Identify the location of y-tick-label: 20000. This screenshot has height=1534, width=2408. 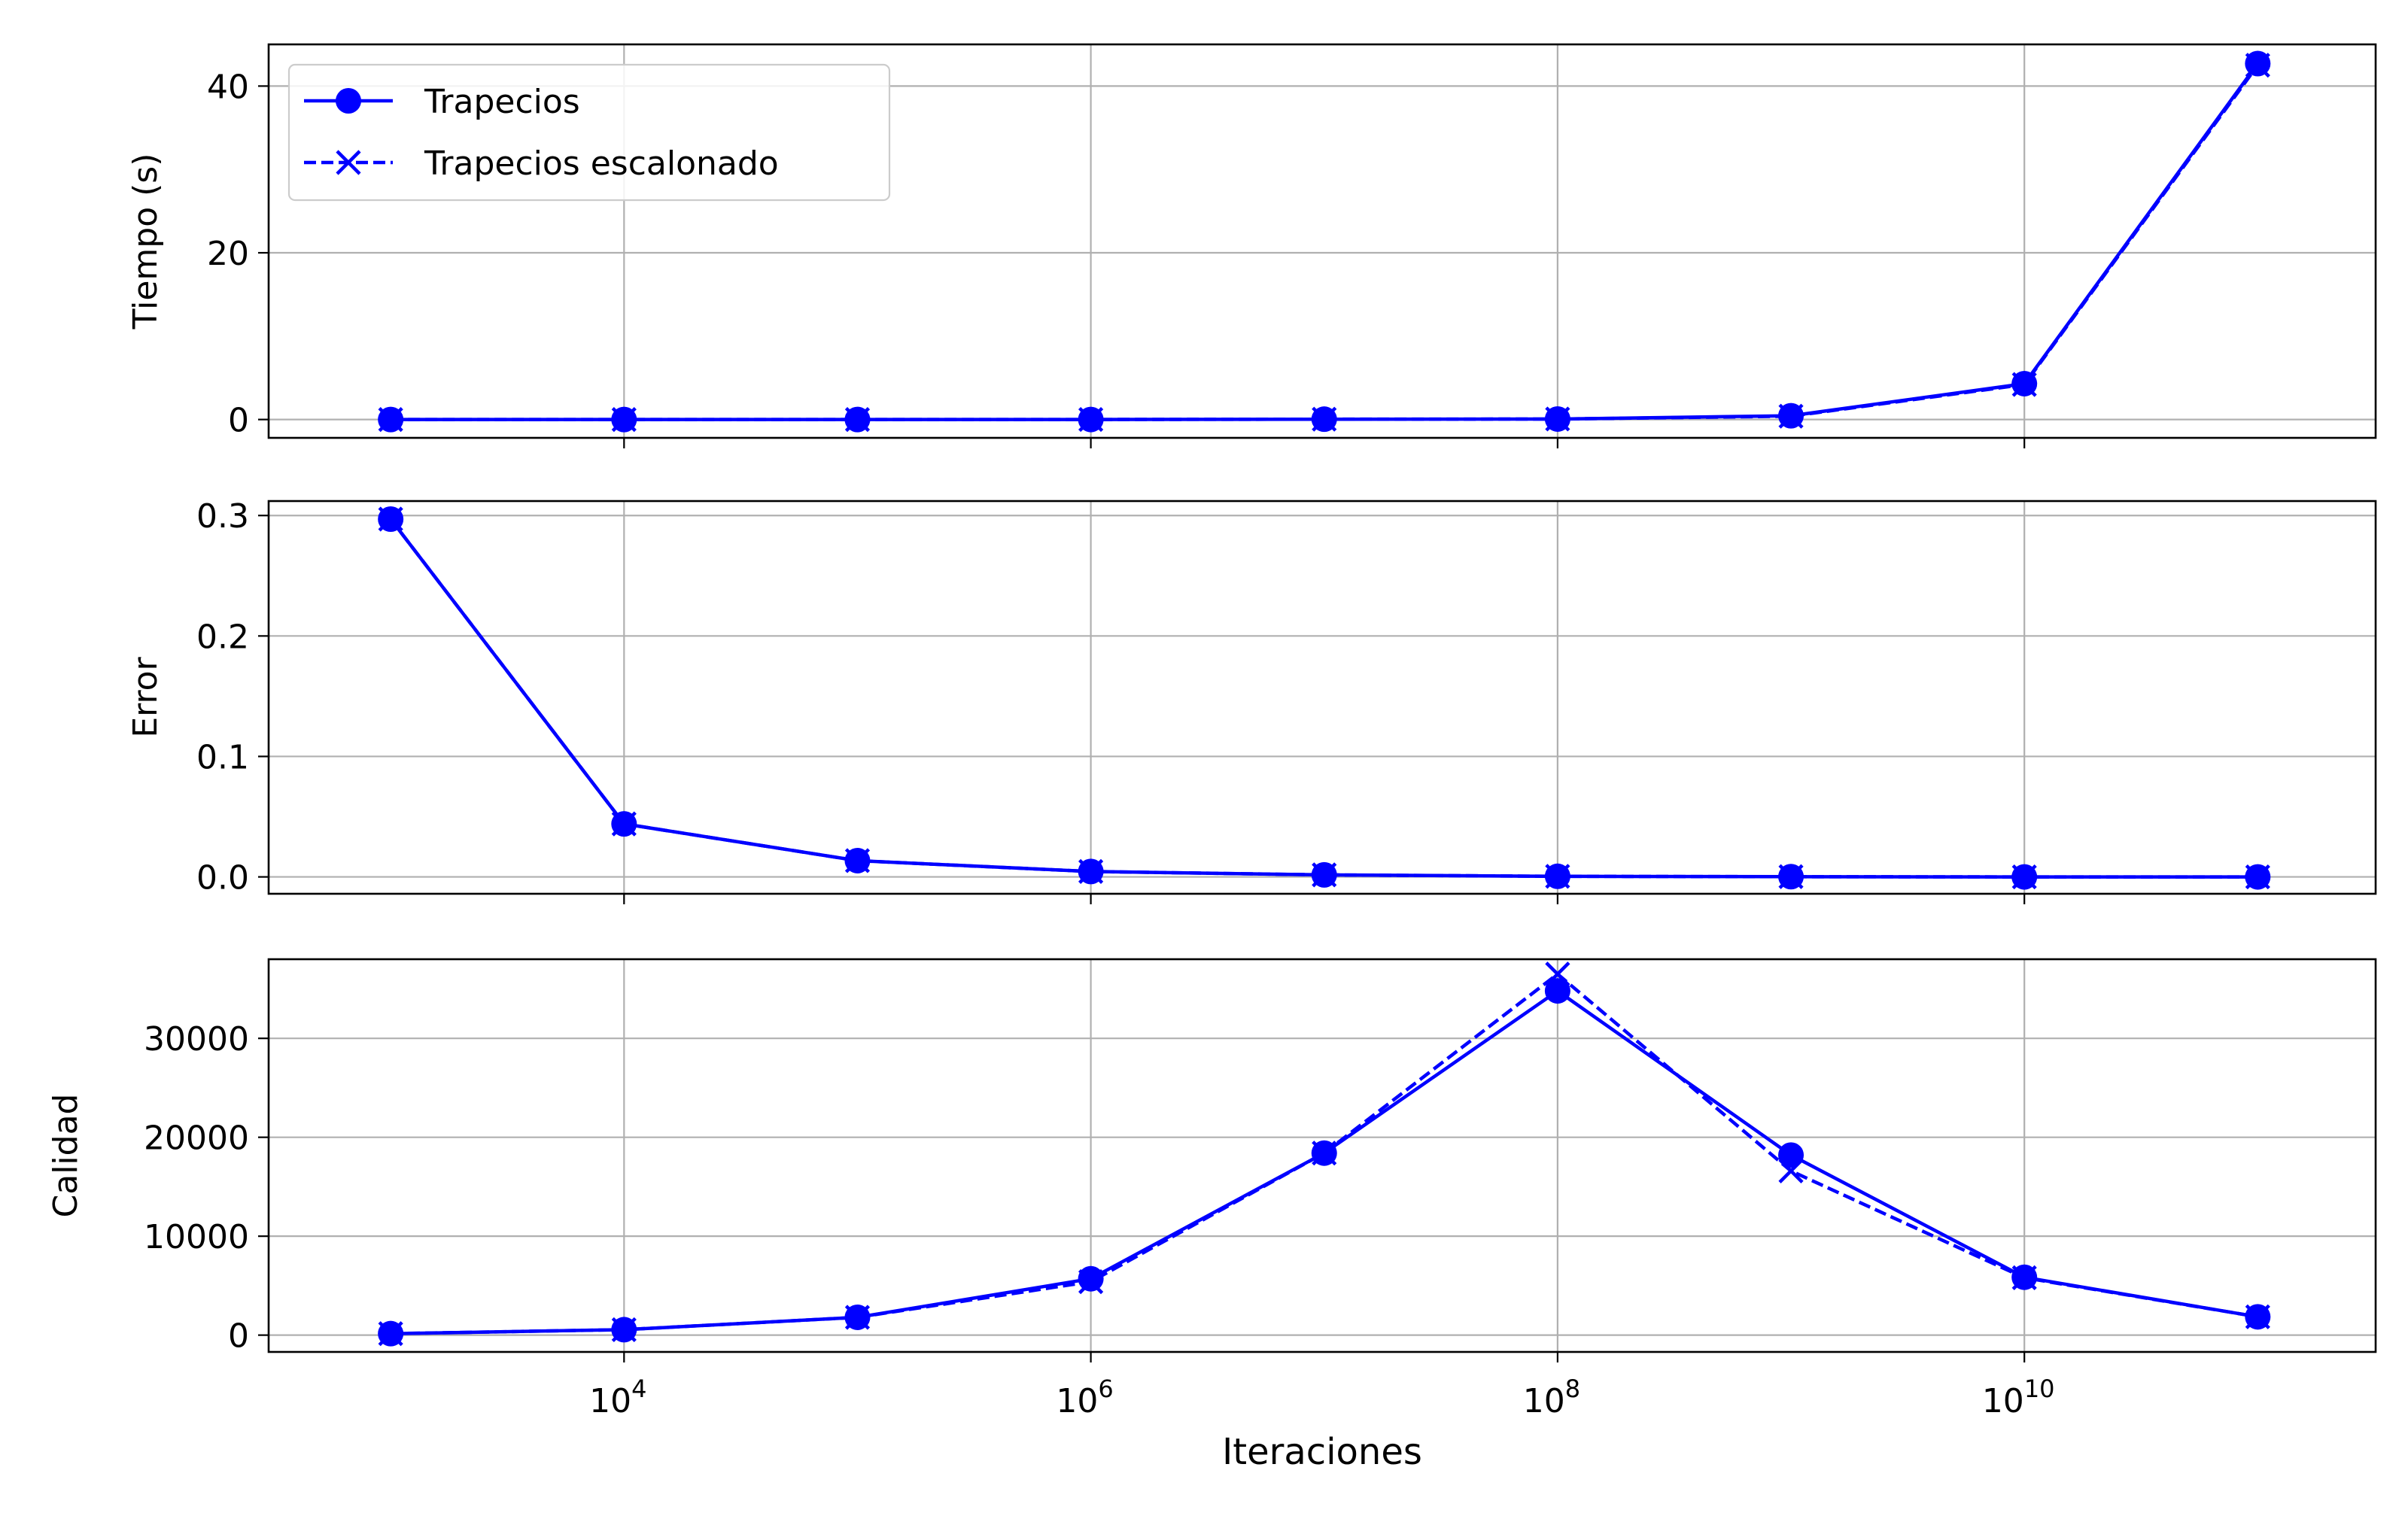
(196, 1138).